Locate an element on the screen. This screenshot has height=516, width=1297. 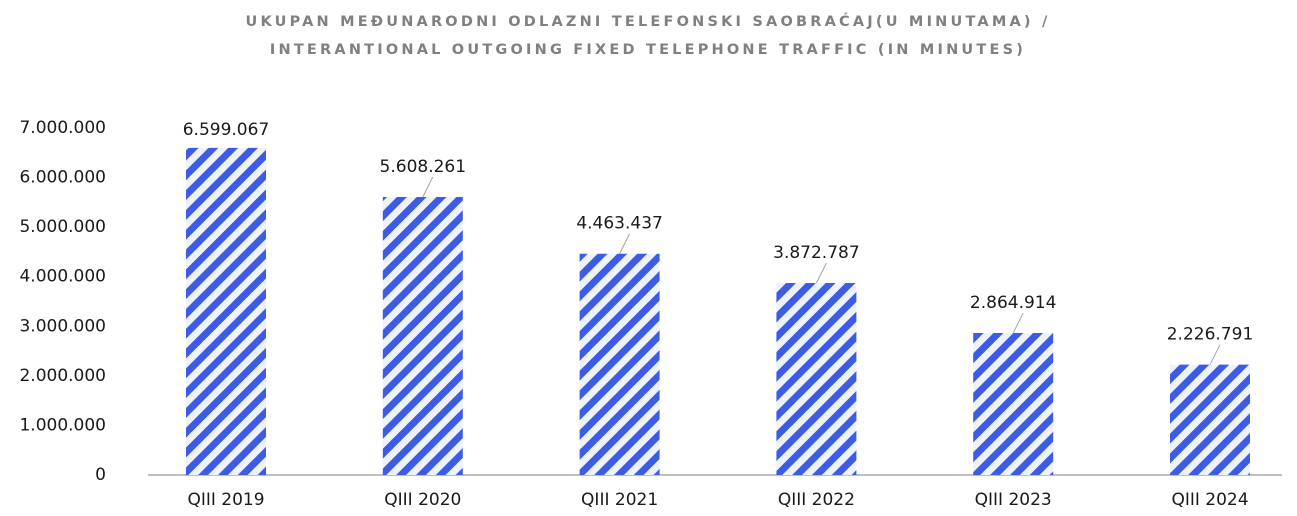
x-tick-label: QIII 2021 is located at coordinates (619, 500).